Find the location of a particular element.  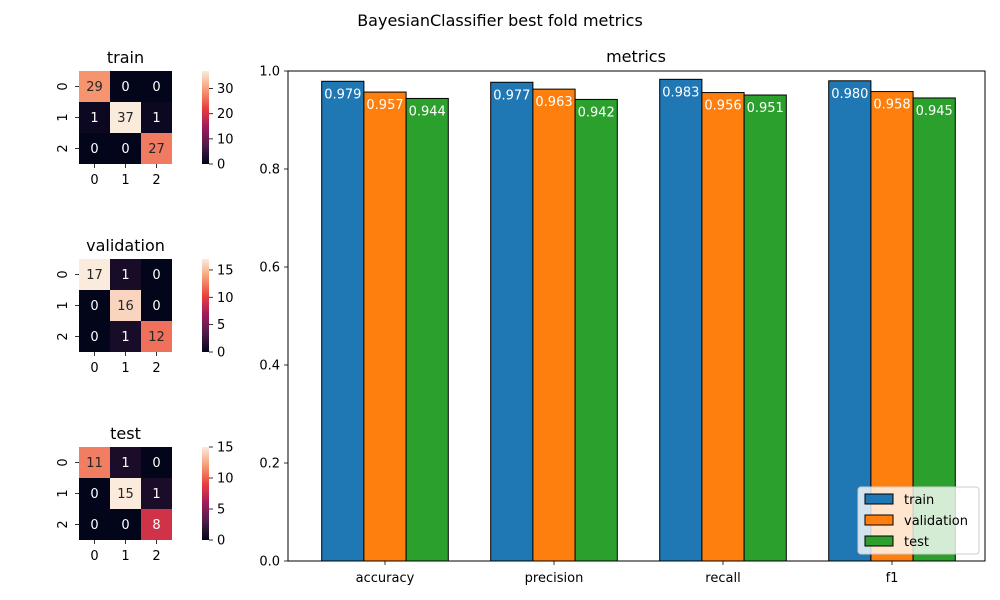

bar-value-label: 0.957 is located at coordinates (384, 105).